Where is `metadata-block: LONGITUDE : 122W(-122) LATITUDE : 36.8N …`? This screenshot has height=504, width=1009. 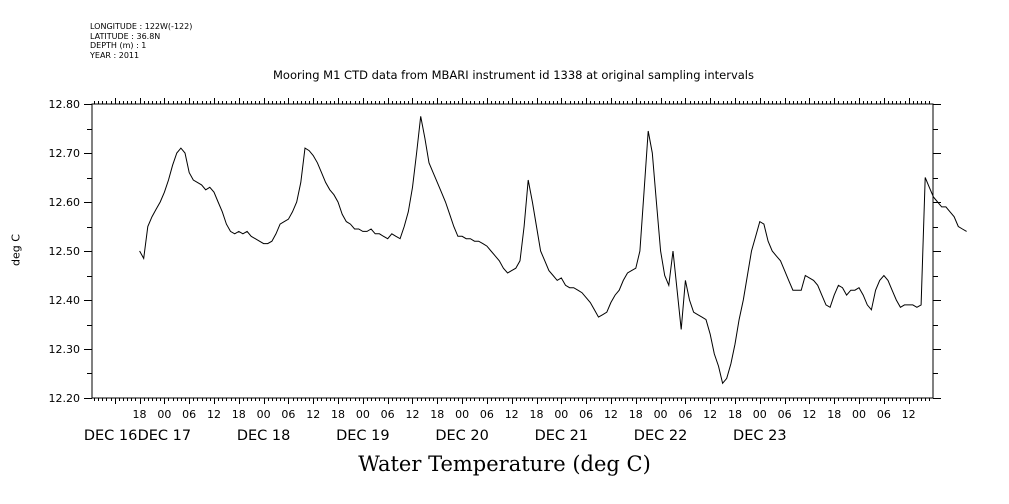 metadata-block: LONGITUDE : 122W(-122) LATITUDE : 36.8N … is located at coordinates (141, 41).